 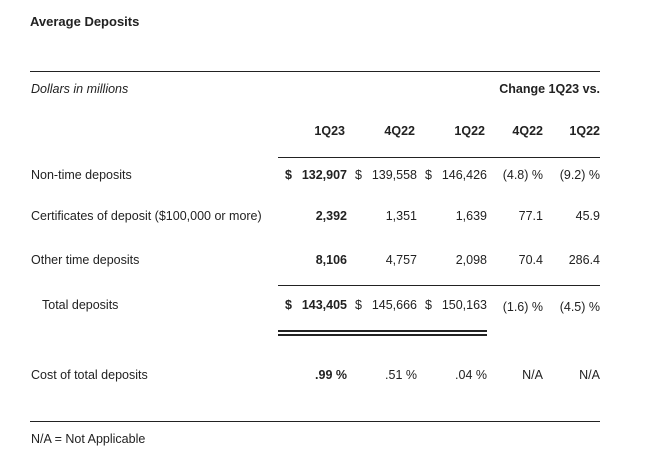 What do you see at coordinates (579, 175) in the screenshot?
I see `cell-value: (9.2) %` at bounding box center [579, 175].